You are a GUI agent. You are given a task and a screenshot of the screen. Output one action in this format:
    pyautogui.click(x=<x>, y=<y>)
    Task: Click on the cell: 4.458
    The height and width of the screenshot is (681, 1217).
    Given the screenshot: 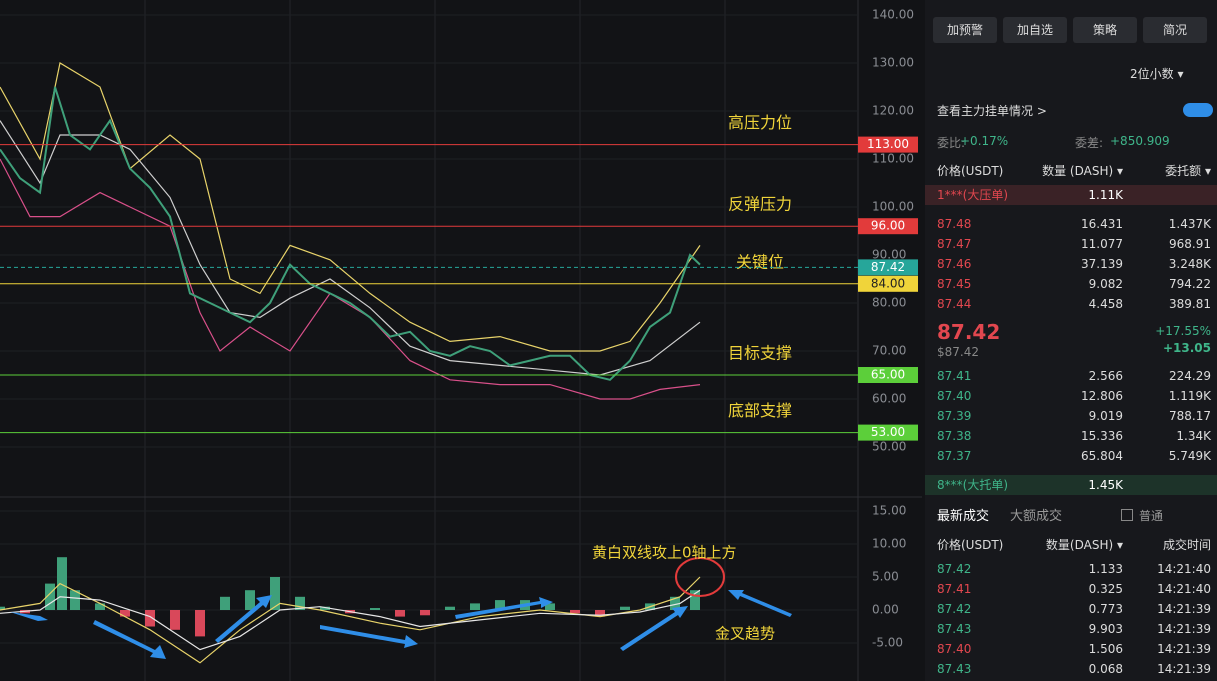 What is the action you would take?
    pyautogui.click(x=1105, y=304)
    